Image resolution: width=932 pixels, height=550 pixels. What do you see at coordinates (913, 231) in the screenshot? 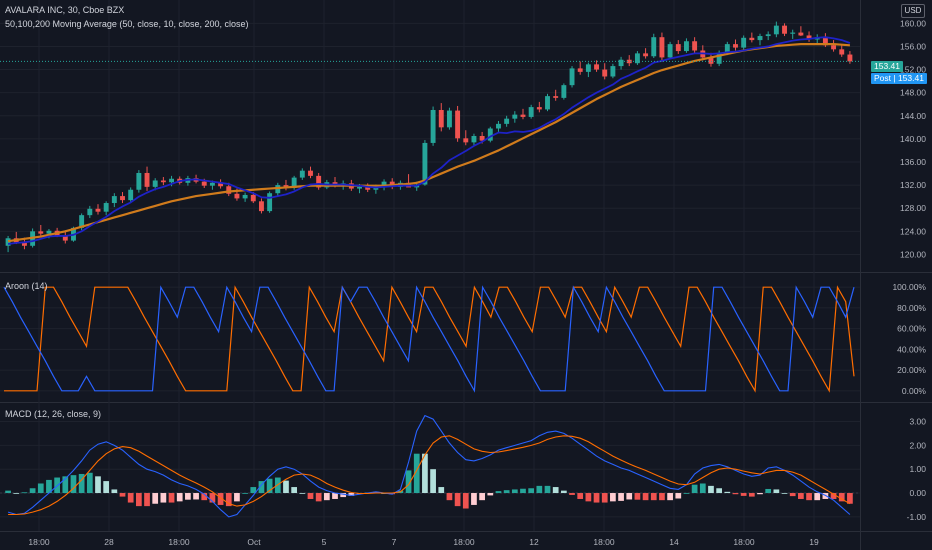
I see `price-tick-label: 124.00` at bounding box center [913, 231].